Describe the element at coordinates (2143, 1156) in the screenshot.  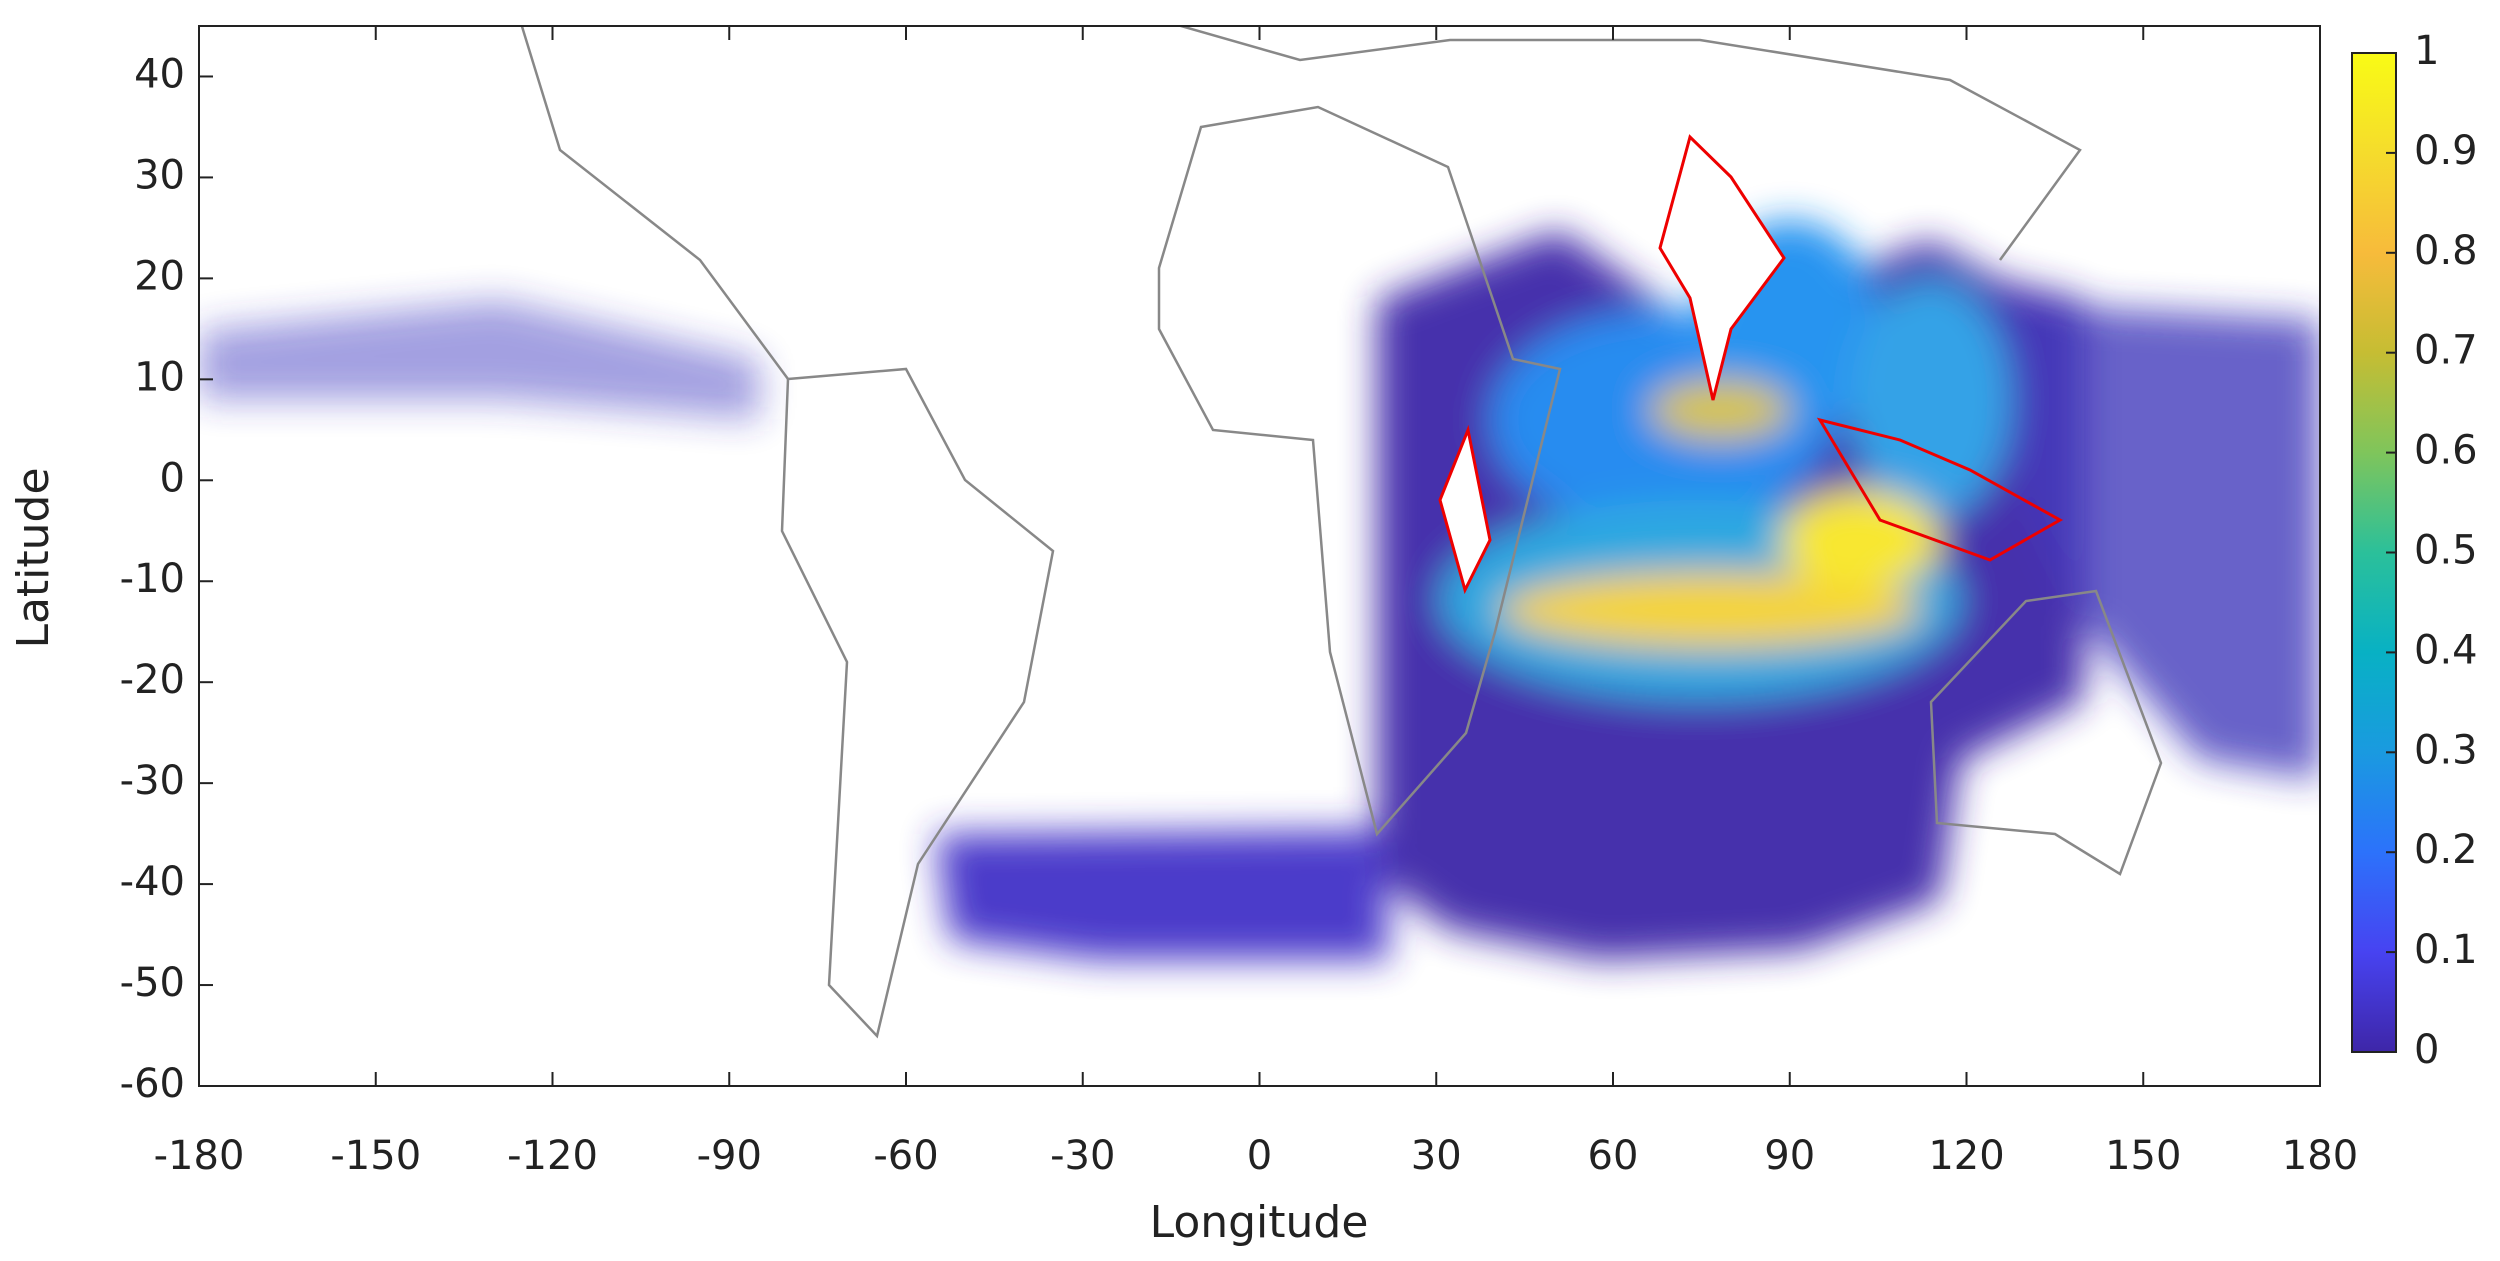
I see `x-tick-label: 150` at that location.